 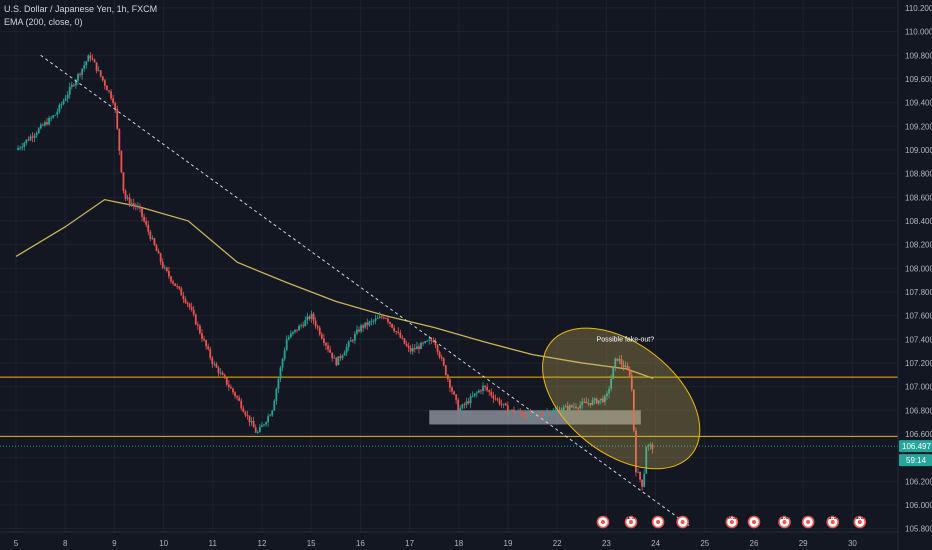 I want to click on y-tick-label: 107.600, so click(x=918, y=316).